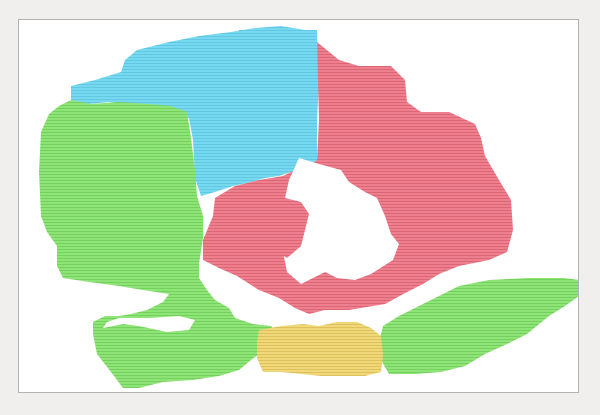 This screenshot has height=415, width=600. I want to click on yellow-segment, so click(320, 349).